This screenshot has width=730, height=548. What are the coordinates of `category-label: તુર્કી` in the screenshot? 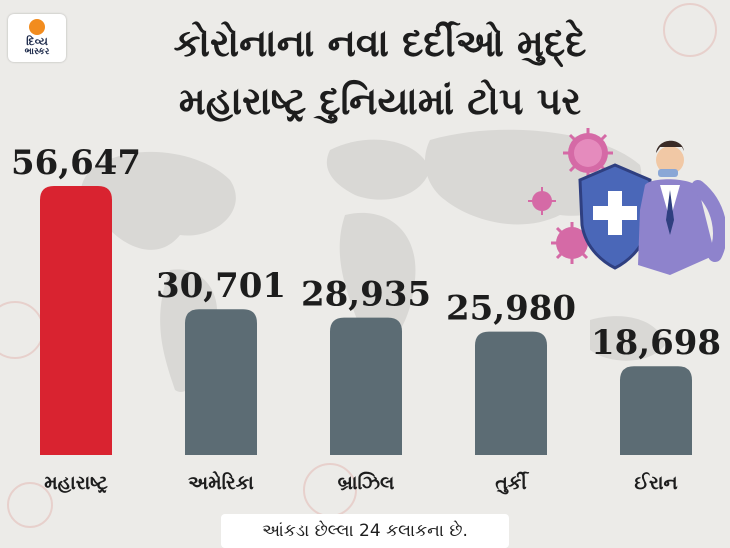 It's located at (512, 483).